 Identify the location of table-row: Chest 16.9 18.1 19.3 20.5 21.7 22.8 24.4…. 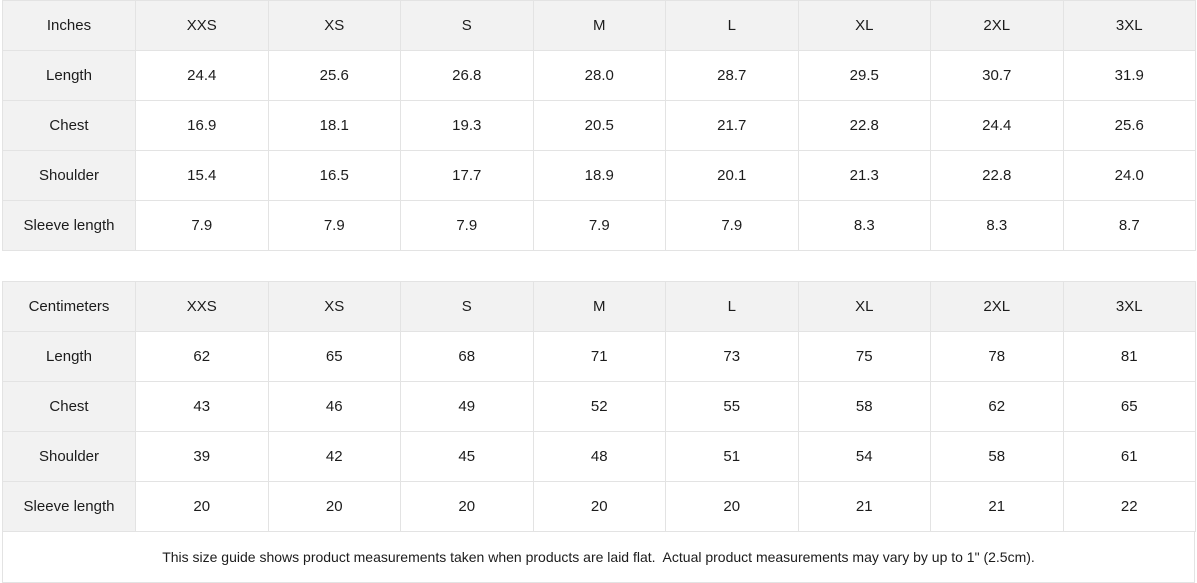
(599, 125).